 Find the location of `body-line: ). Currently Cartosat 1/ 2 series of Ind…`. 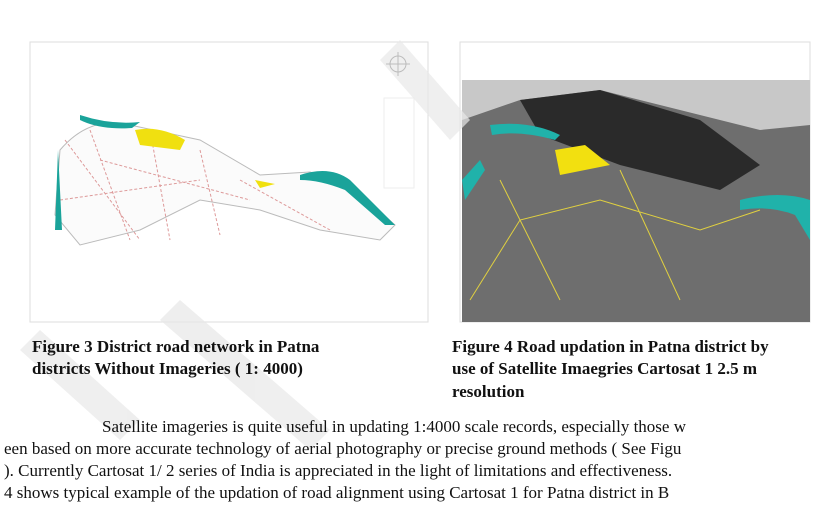

body-line: ). Currently Cartosat 1/ 2 series of Ind… is located at coordinates (338, 470).